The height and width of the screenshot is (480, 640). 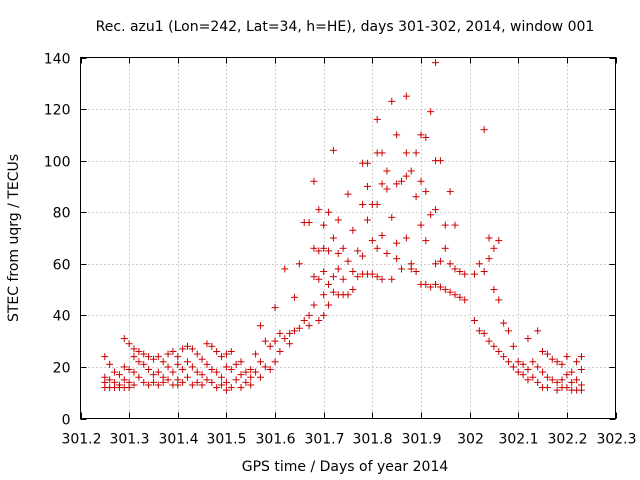 What do you see at coordinates (62, 317) in the screenshot?
I see `y-tick-label: 40` at bounding box center [62, 317].